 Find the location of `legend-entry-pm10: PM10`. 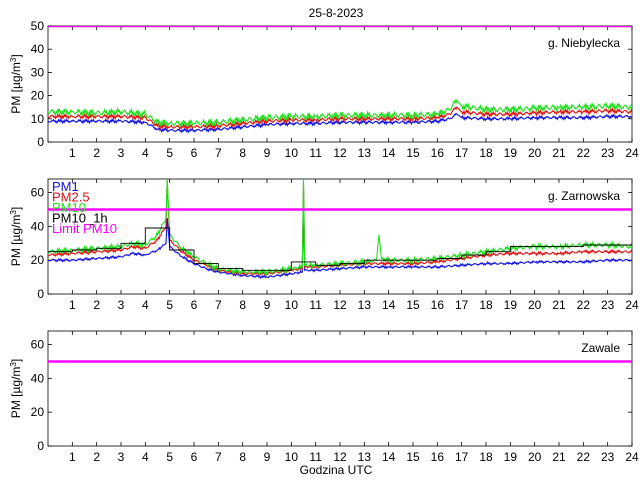

legend-entry-pm10: PM10 is located at coordinates (69, 207).